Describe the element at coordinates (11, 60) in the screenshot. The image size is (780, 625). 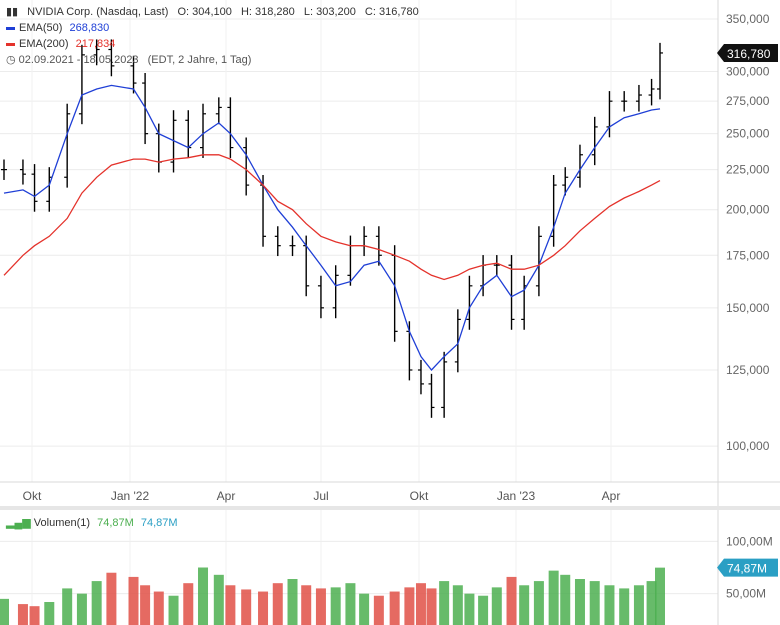
I see `clock-icon: ◷` at that location.